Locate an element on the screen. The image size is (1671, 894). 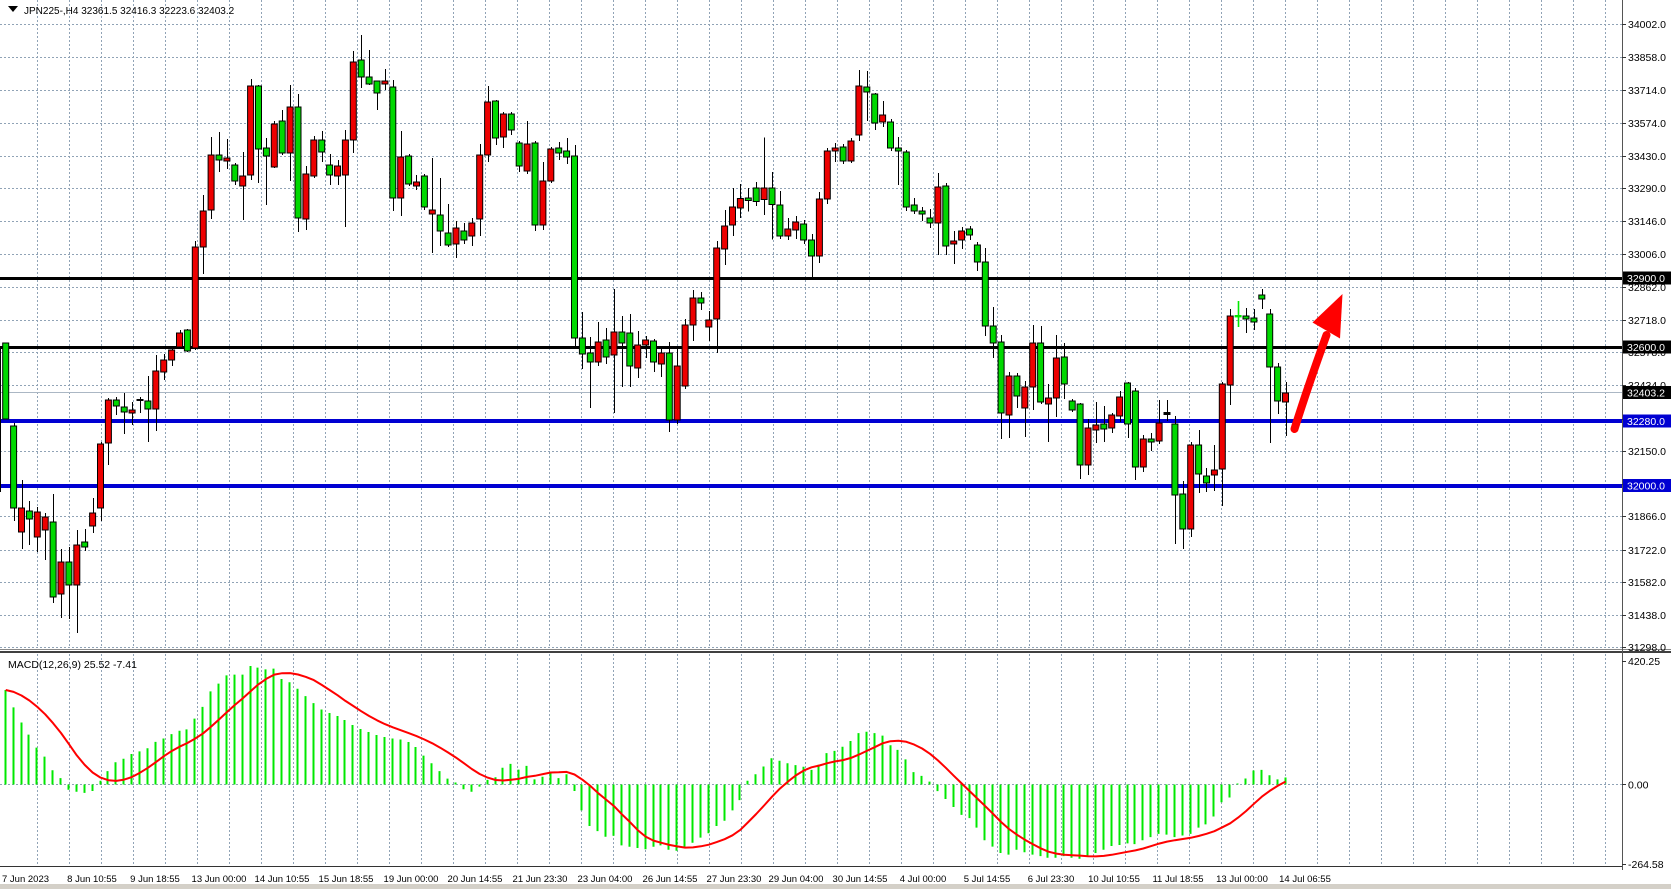
svg-text: 420.25 is located at coordinates (1644, 662).